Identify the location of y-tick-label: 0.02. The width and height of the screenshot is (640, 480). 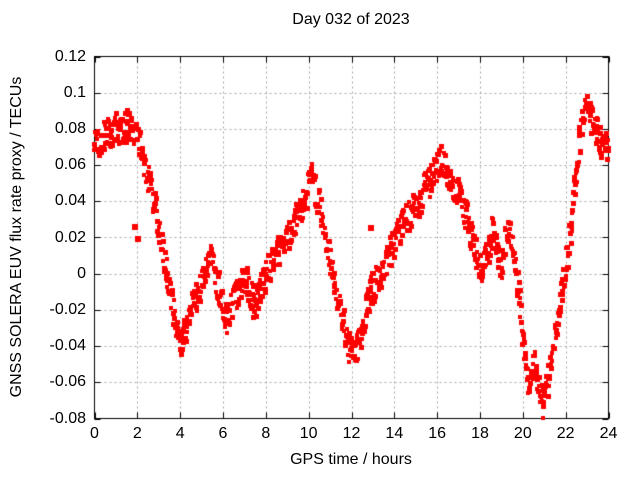
(70, 237).